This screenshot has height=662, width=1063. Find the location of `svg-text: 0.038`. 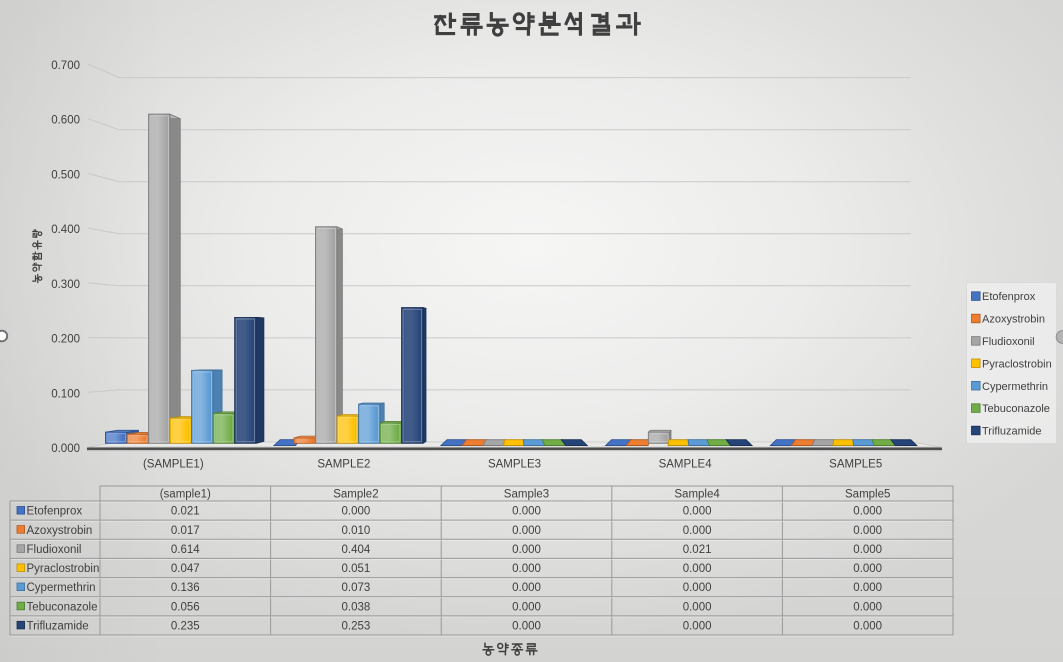

svg-text: 0.038 is located at coordinates (356, 607).